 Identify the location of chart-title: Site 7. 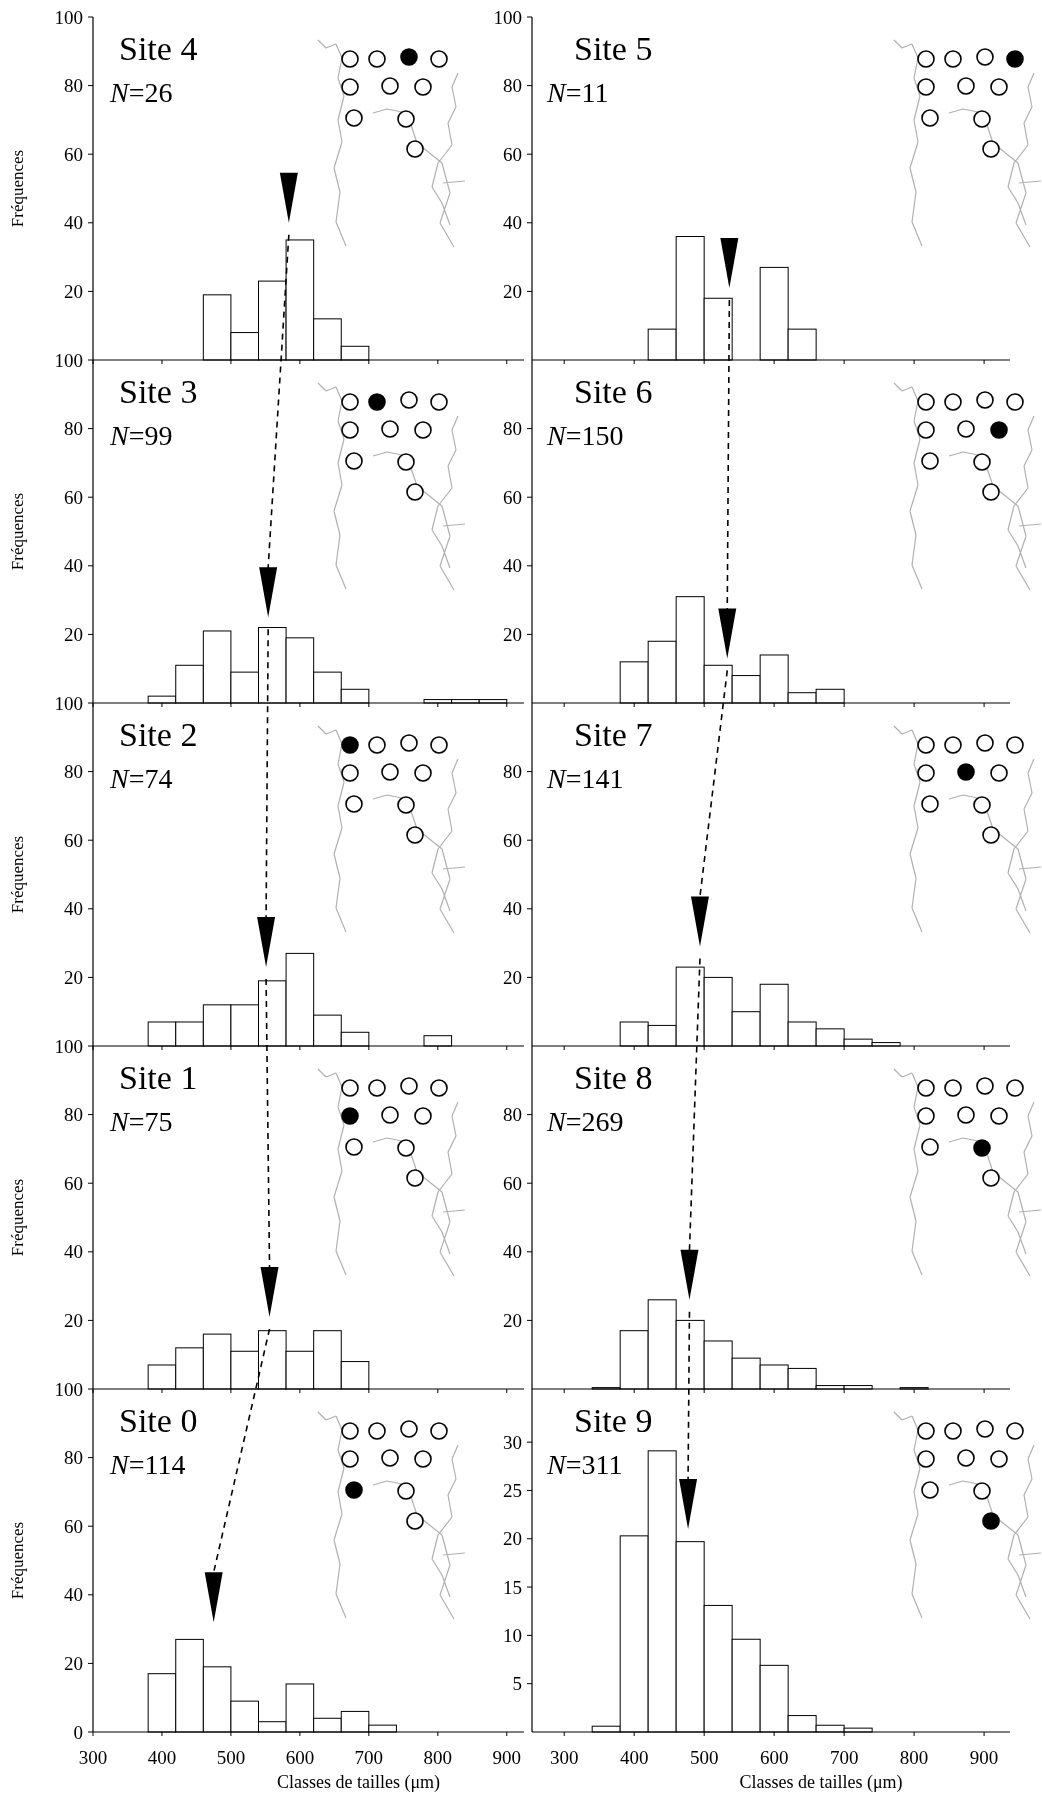
(613, 734).